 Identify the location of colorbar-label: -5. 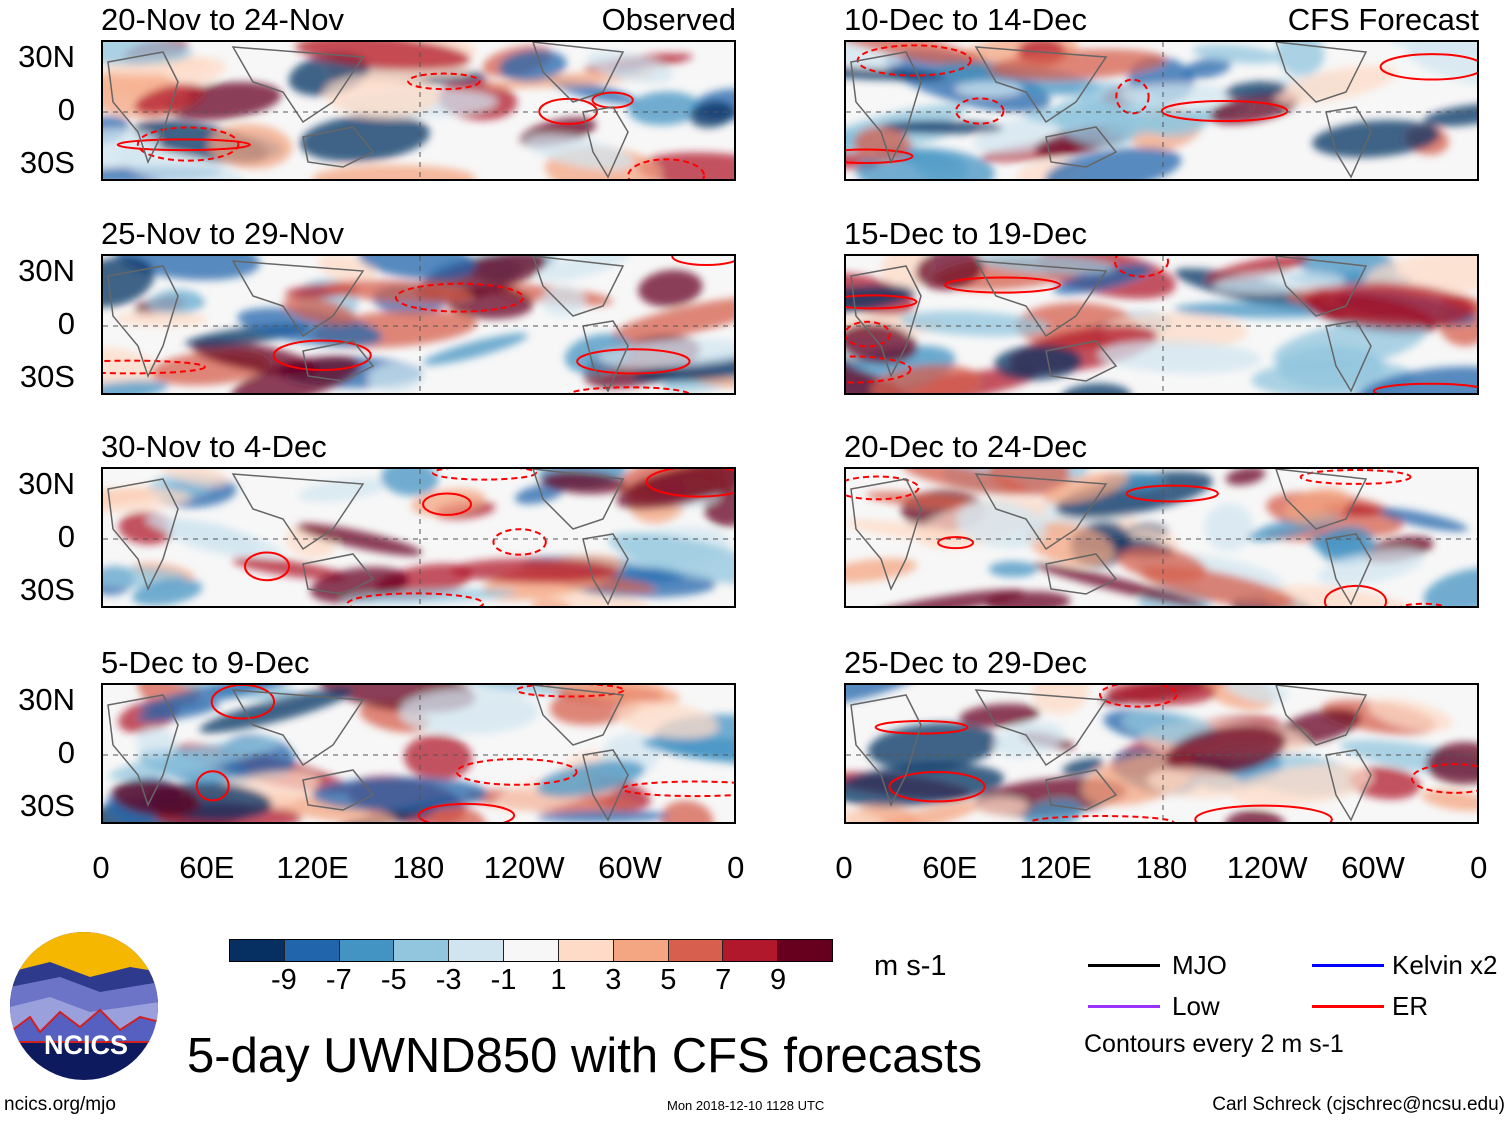
(393, 980).